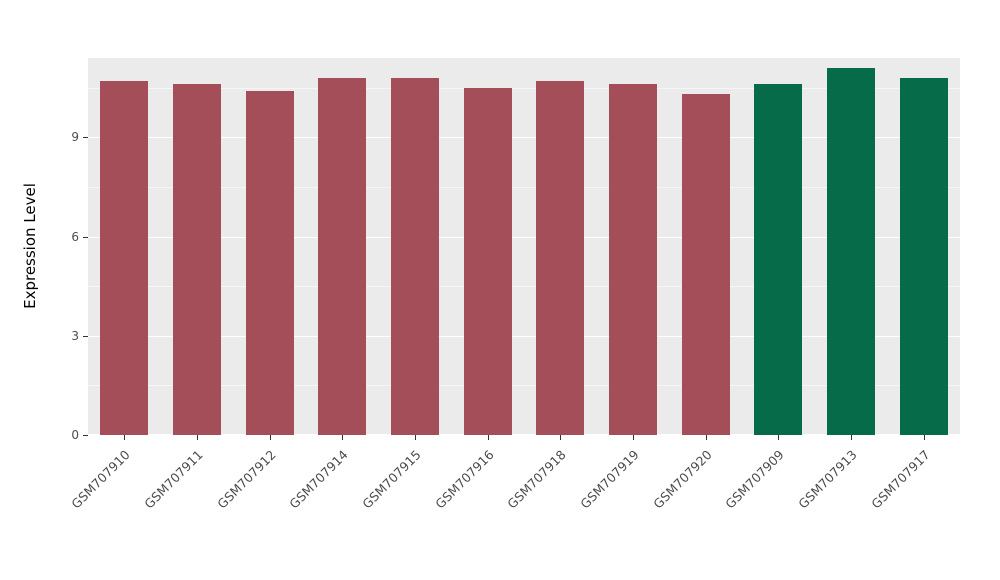 This screenshot has width=1000, height=580. What do you see at coordinates (536, 479) in the screenshot?
I see `x-tick-label: GSM707918` at bounding box center [536, 479].